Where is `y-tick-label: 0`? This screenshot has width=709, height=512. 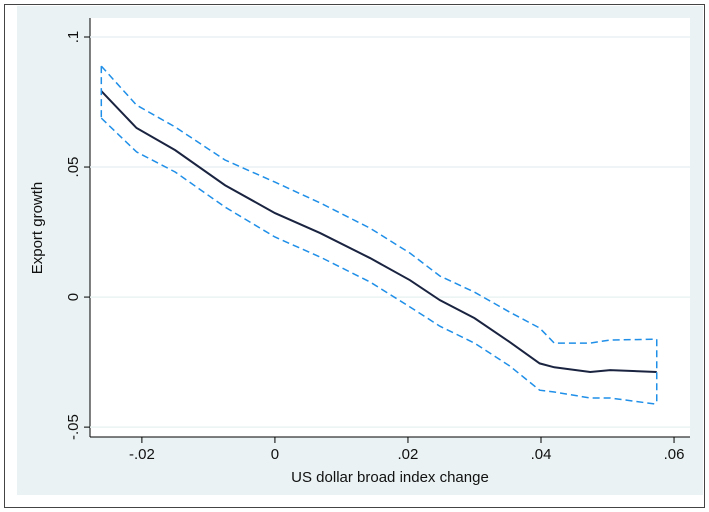 y-tick-label: 0 is located at coordinates (73, 297).